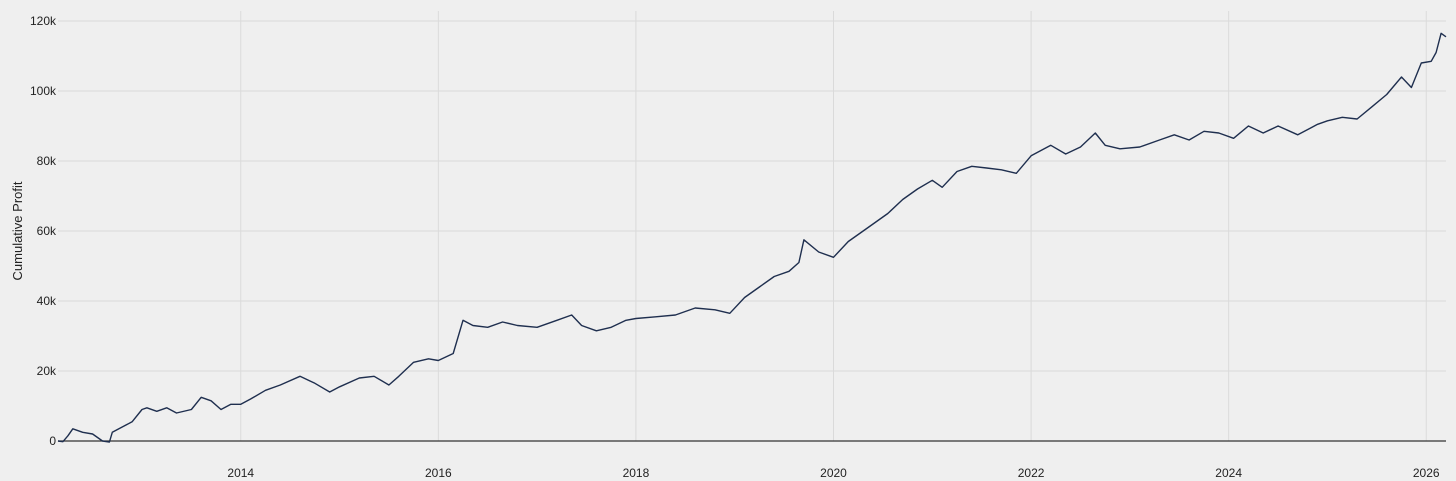 This screenshot has height=481, width=1456. I want to click on y-axis-title: Cumulative Profit, so click(17, 230).